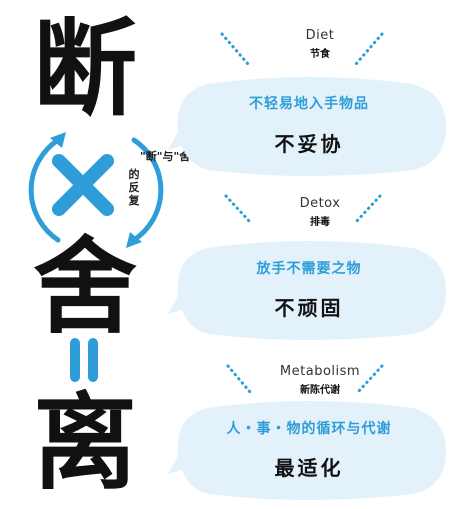  What do you see at coordinates (134, 187) in the screenshot?
I see `cycle-caption-line-2: 的反复` at bounding box center [134, 187].